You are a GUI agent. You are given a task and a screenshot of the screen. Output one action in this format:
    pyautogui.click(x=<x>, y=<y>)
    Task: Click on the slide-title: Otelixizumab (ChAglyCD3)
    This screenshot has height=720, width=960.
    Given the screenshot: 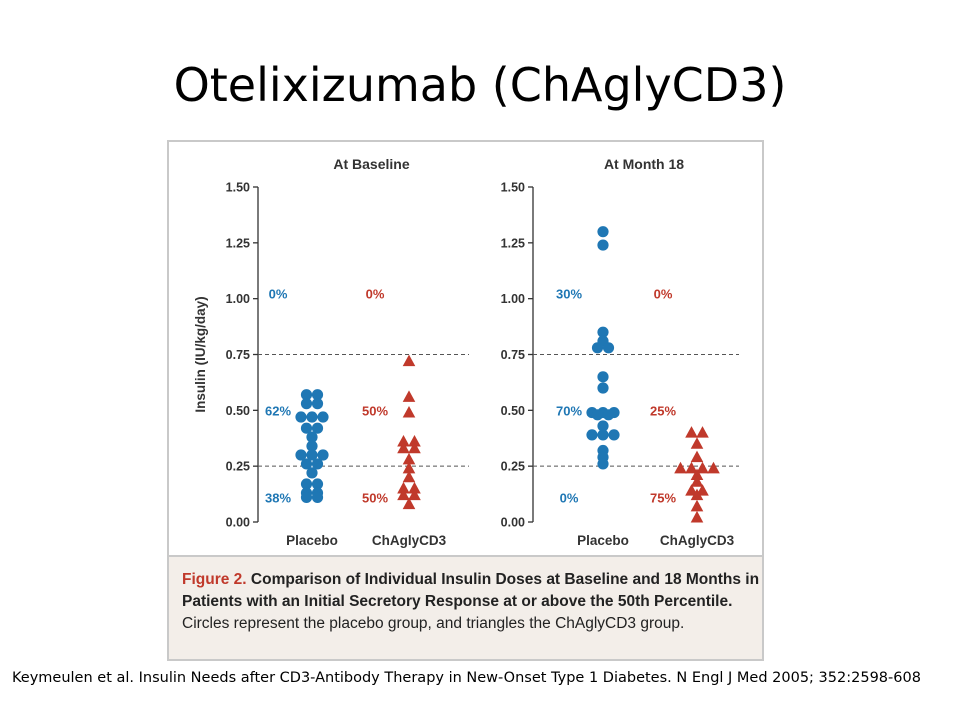 What is the action you would take?
    pyautogui.click(x=480, y=85)
    